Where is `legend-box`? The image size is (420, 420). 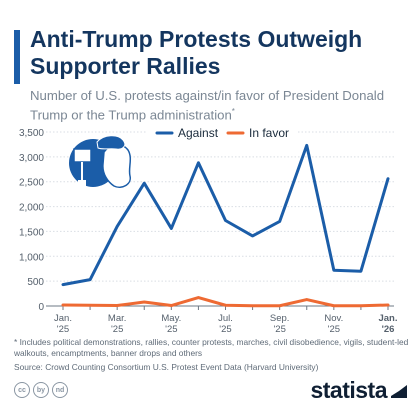
legend-box is located at coordinates (222, 132).